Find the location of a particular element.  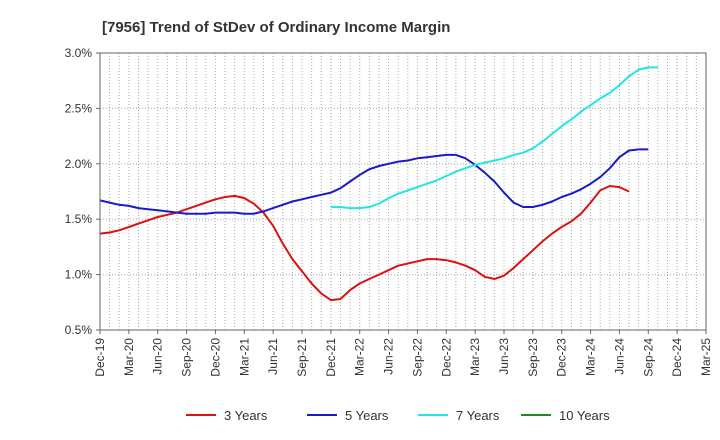

y-tick-label: 2.5% is located at coordinates (79, 108).